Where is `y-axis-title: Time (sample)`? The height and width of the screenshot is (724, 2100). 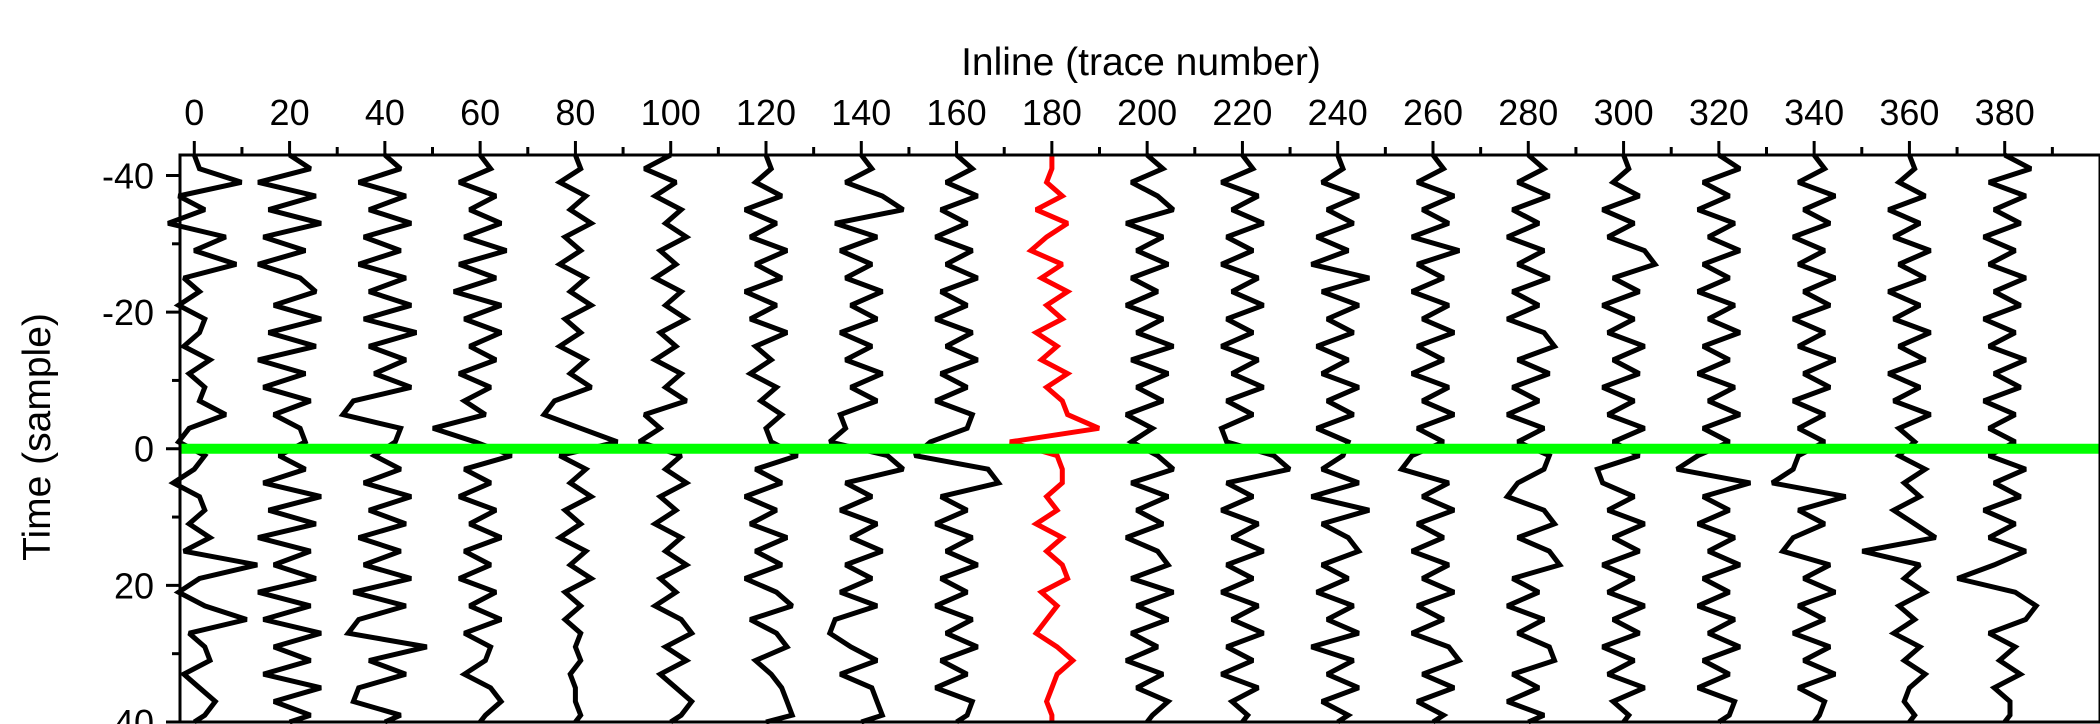 y-axis-title: Time (sample) is located at coordinates (37, 437).